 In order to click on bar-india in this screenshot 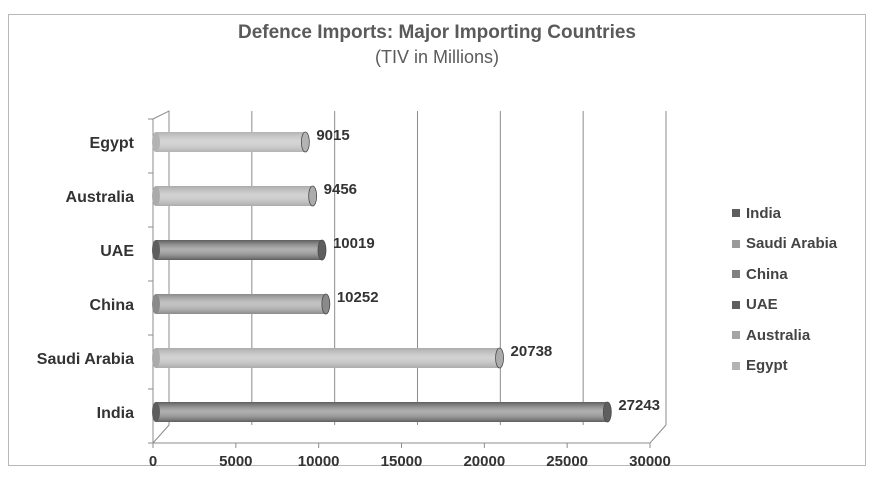, I will do `click(382, 412)`.